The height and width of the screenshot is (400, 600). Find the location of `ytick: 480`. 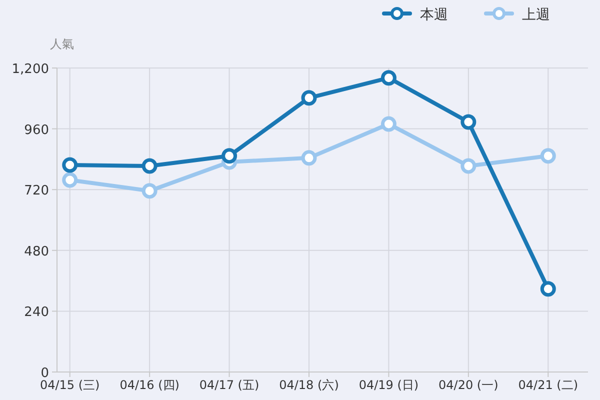

ytick: 480 is located at coordinates (36, 252).